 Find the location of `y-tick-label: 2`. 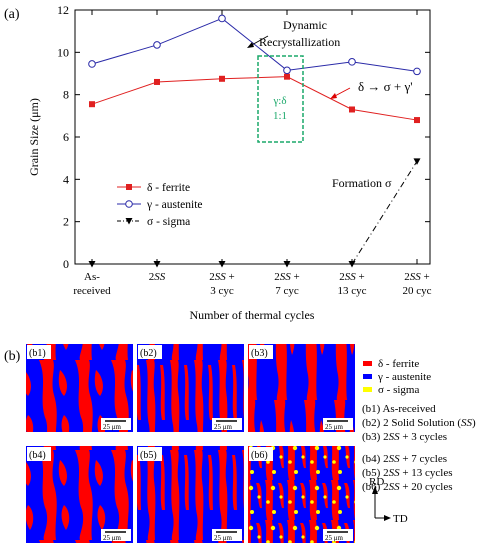

y-tick-label: 2 is located at coordinates (66, 222).